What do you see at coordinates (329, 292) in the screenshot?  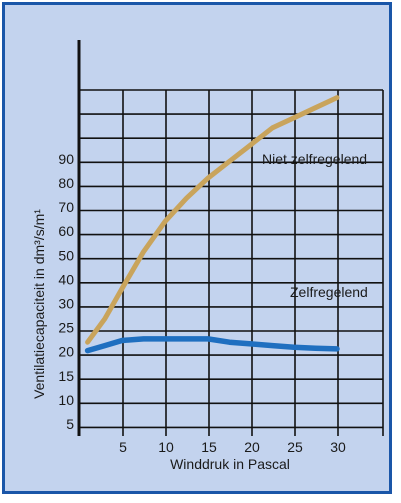 I see `series-label-zelfregelend: Zelfregelend` at bounding box center [329, 292].